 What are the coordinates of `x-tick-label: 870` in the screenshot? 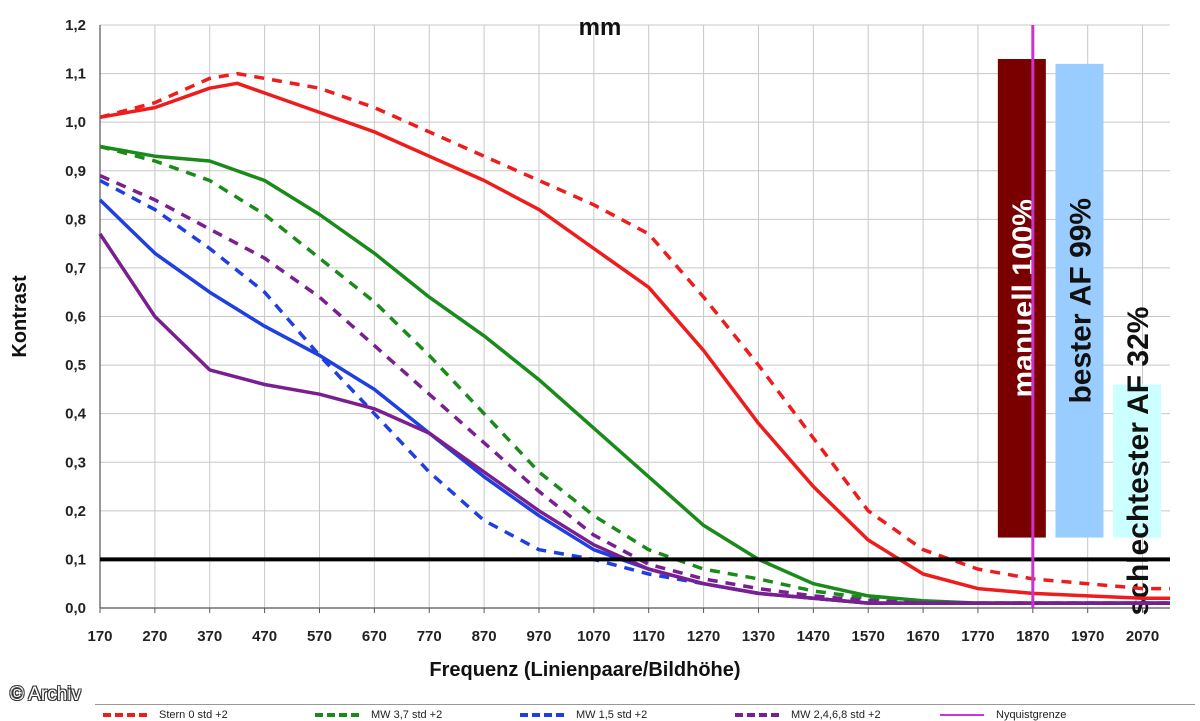 It's located at (484, 636).